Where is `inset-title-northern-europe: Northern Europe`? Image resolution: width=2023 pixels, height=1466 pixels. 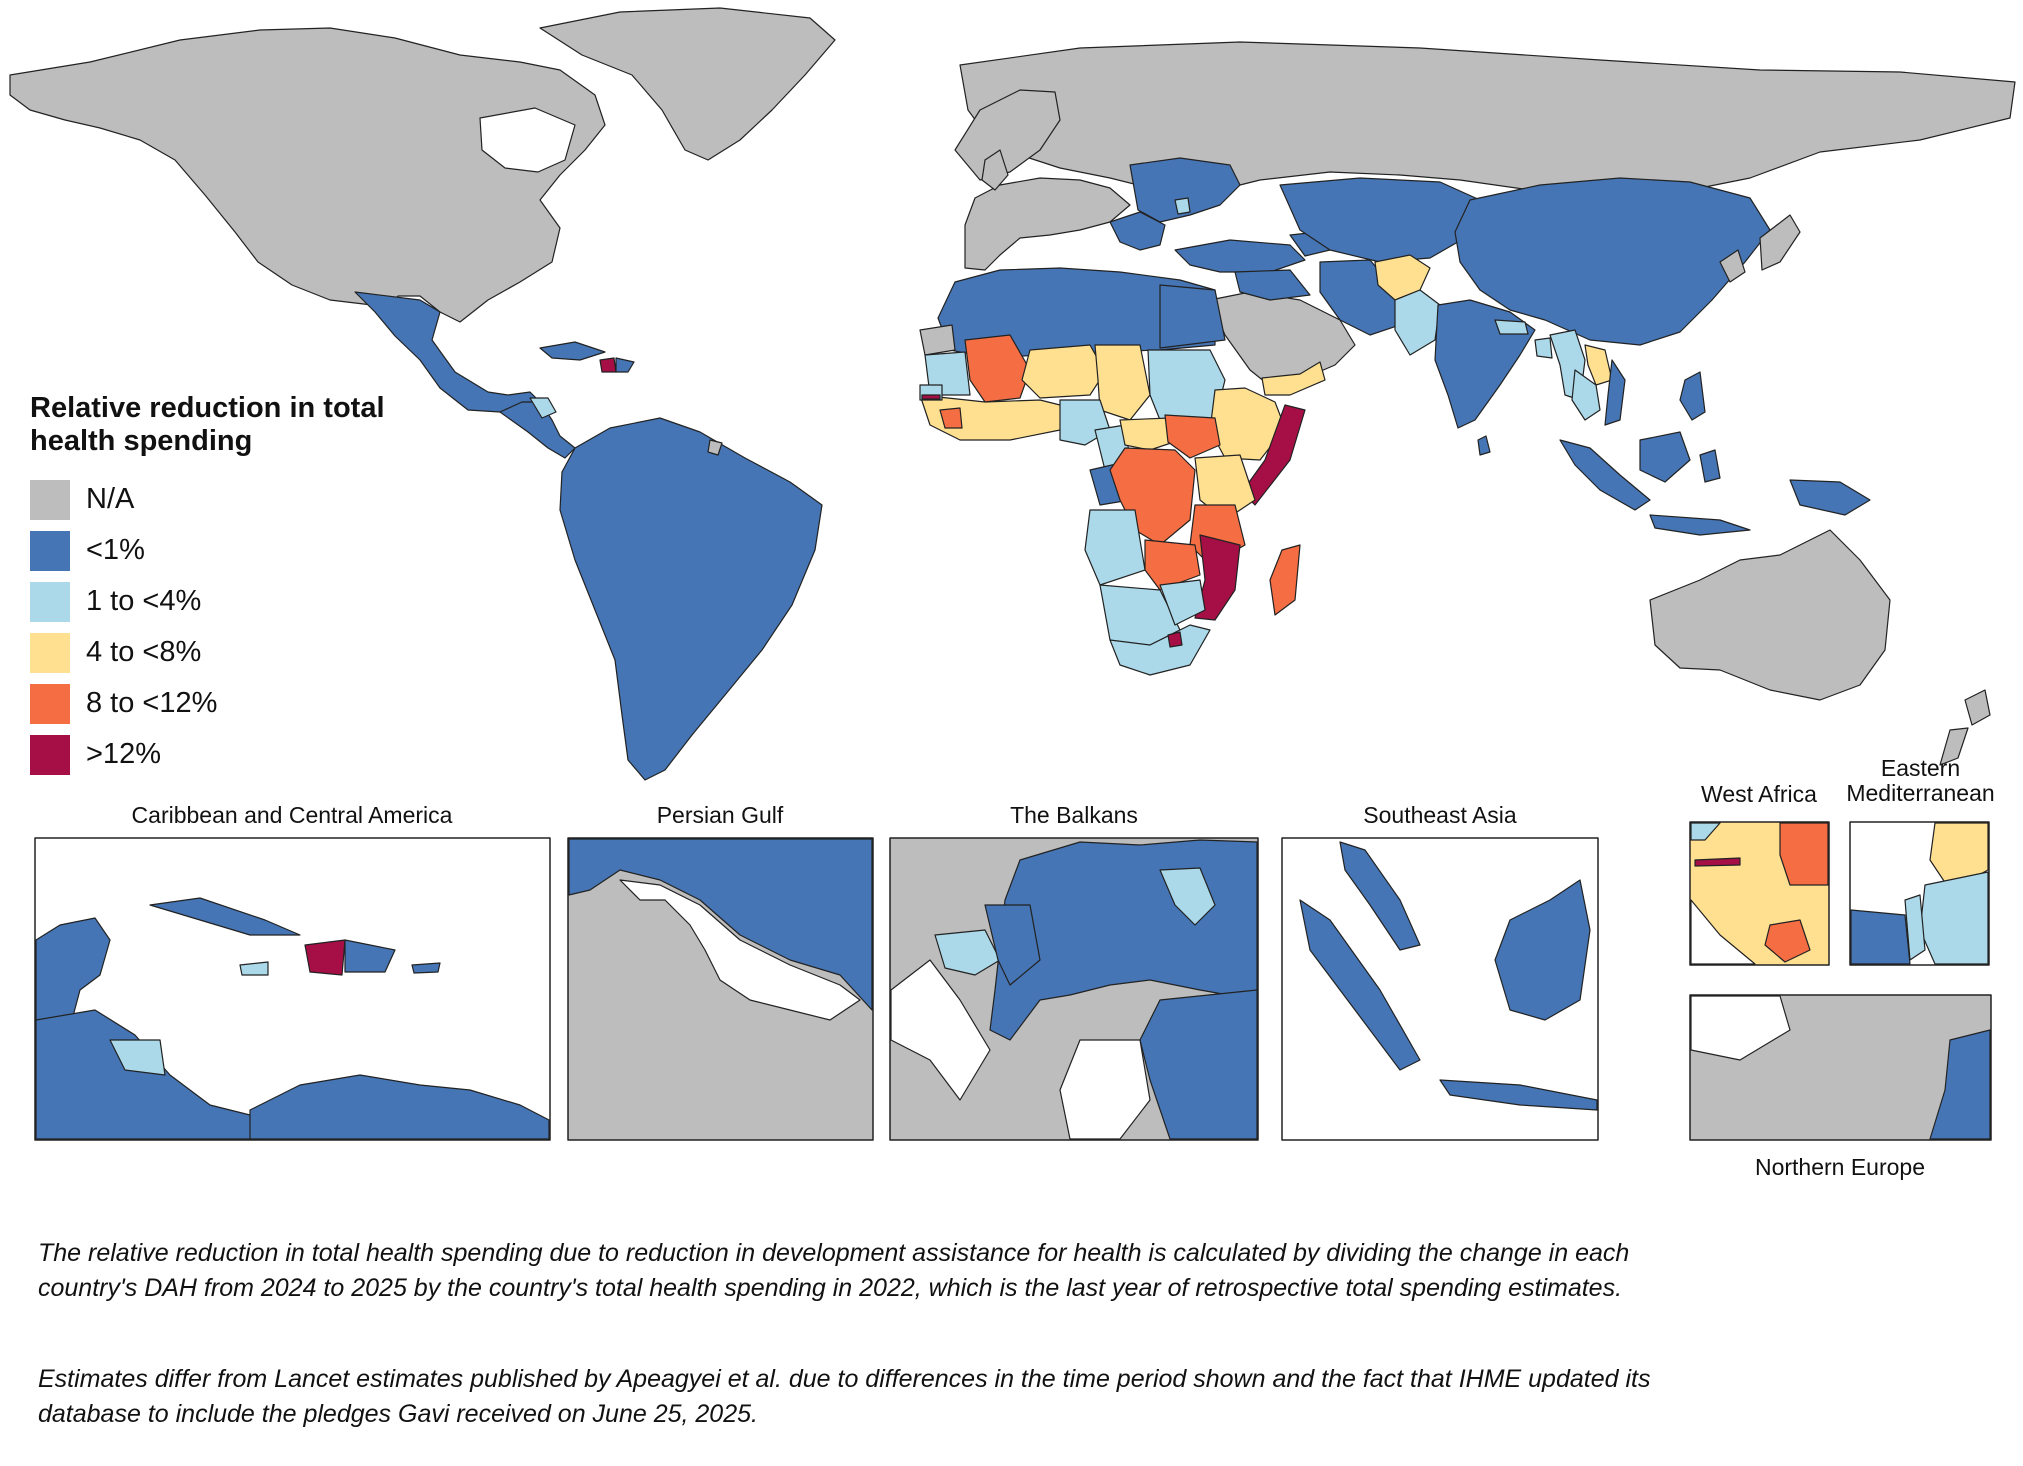 inset-title-northern-europe: Northern Europe is located at coordinates (1840, 1167).